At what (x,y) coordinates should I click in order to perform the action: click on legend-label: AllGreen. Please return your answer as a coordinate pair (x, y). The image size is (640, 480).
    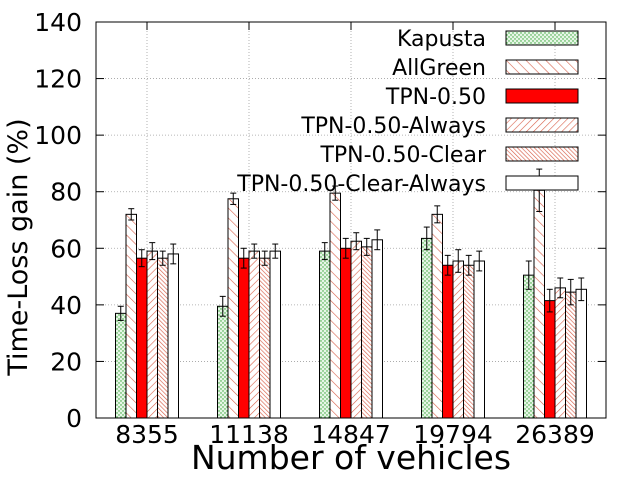
    Looking at the image, I should click on (439, 68).